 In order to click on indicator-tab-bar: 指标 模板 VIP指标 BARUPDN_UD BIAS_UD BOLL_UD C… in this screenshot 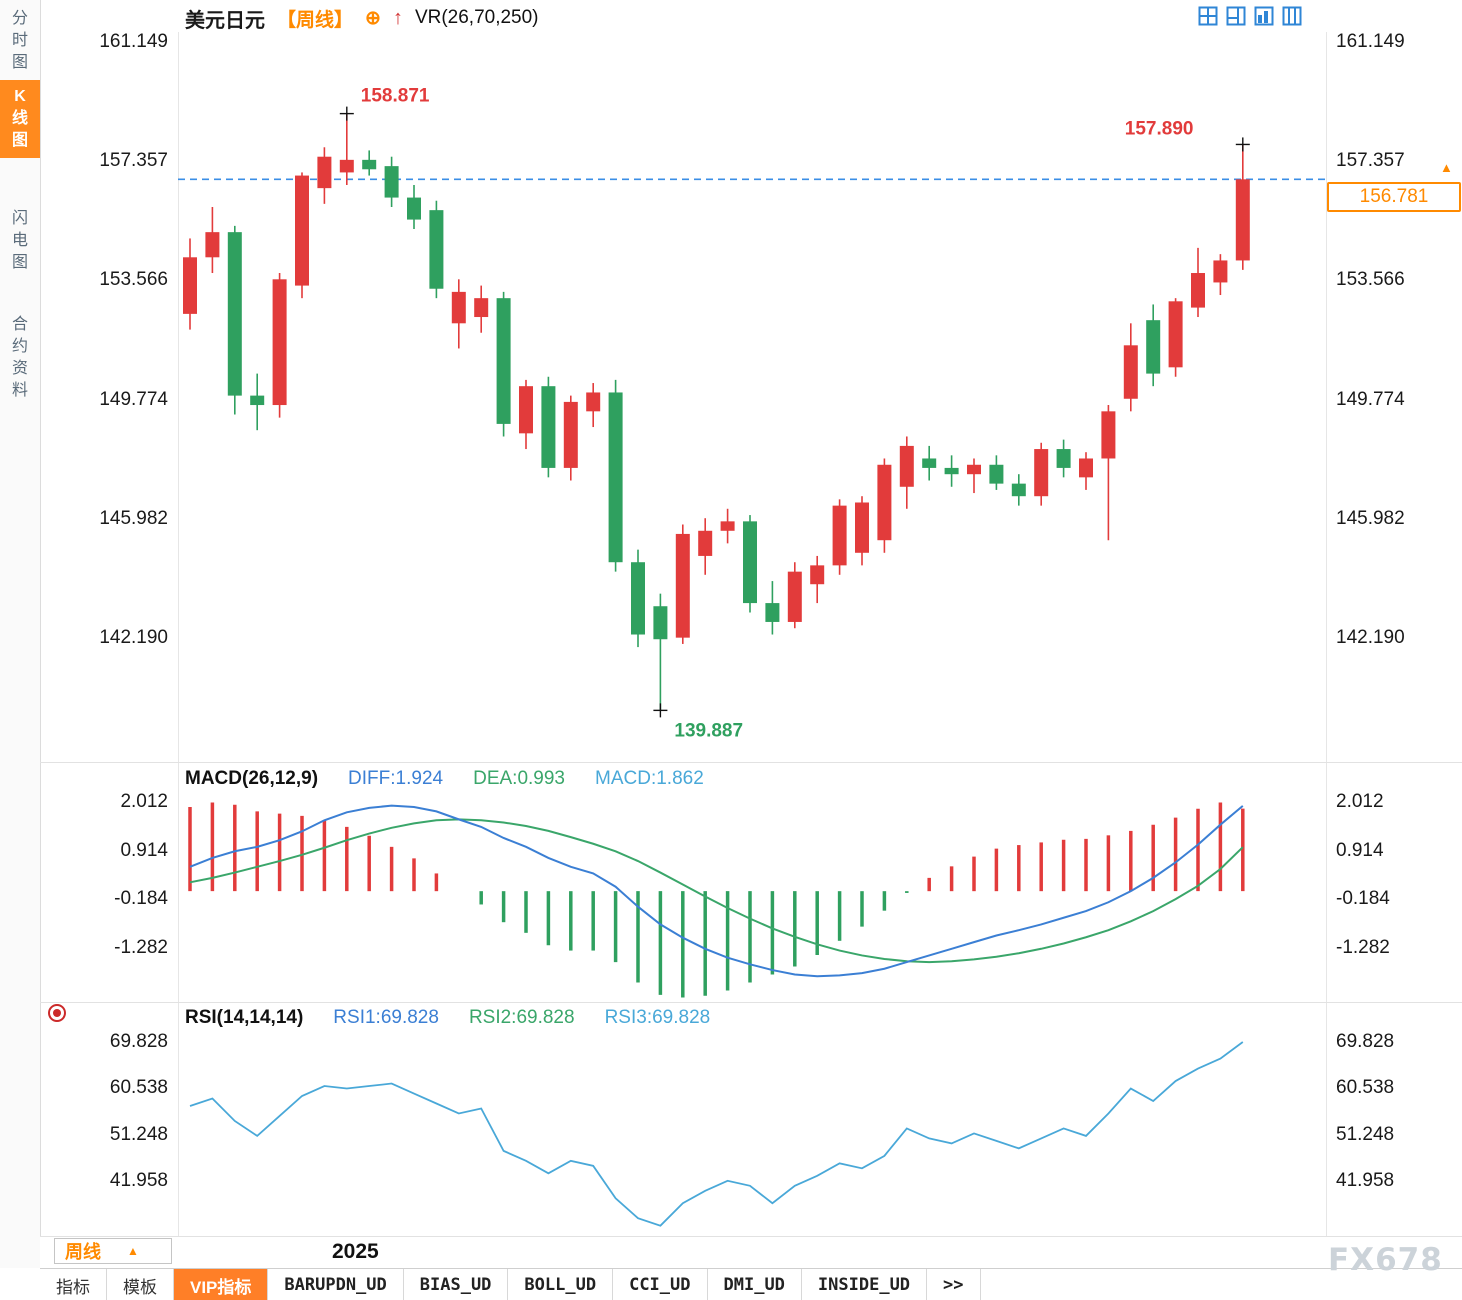, I will do `click(751, 1284)`.